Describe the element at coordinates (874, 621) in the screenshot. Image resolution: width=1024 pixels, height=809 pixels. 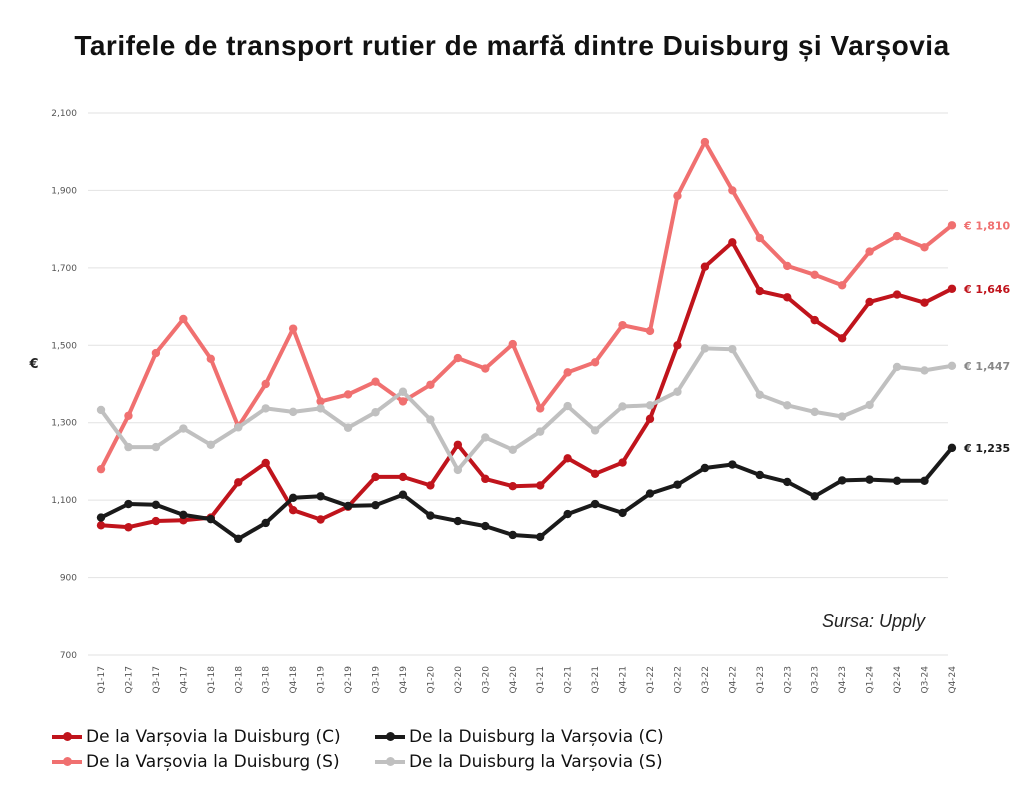
I see `source-note: Sursa: Upply` at that location.